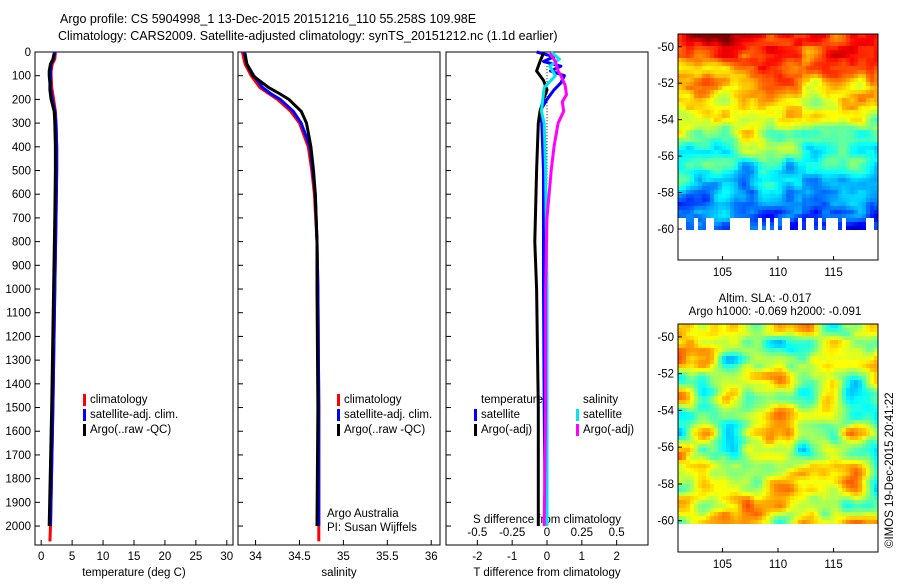  Describe the element at coordinates (582, 557) in the screenshot. I see `x-tick-label: 1` at that location.